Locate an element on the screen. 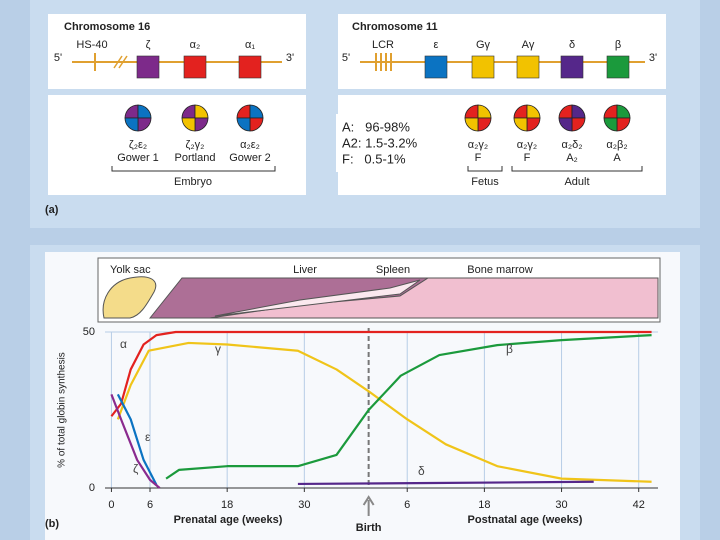  gene-label: Aγ is located at coordinates (528, 45).